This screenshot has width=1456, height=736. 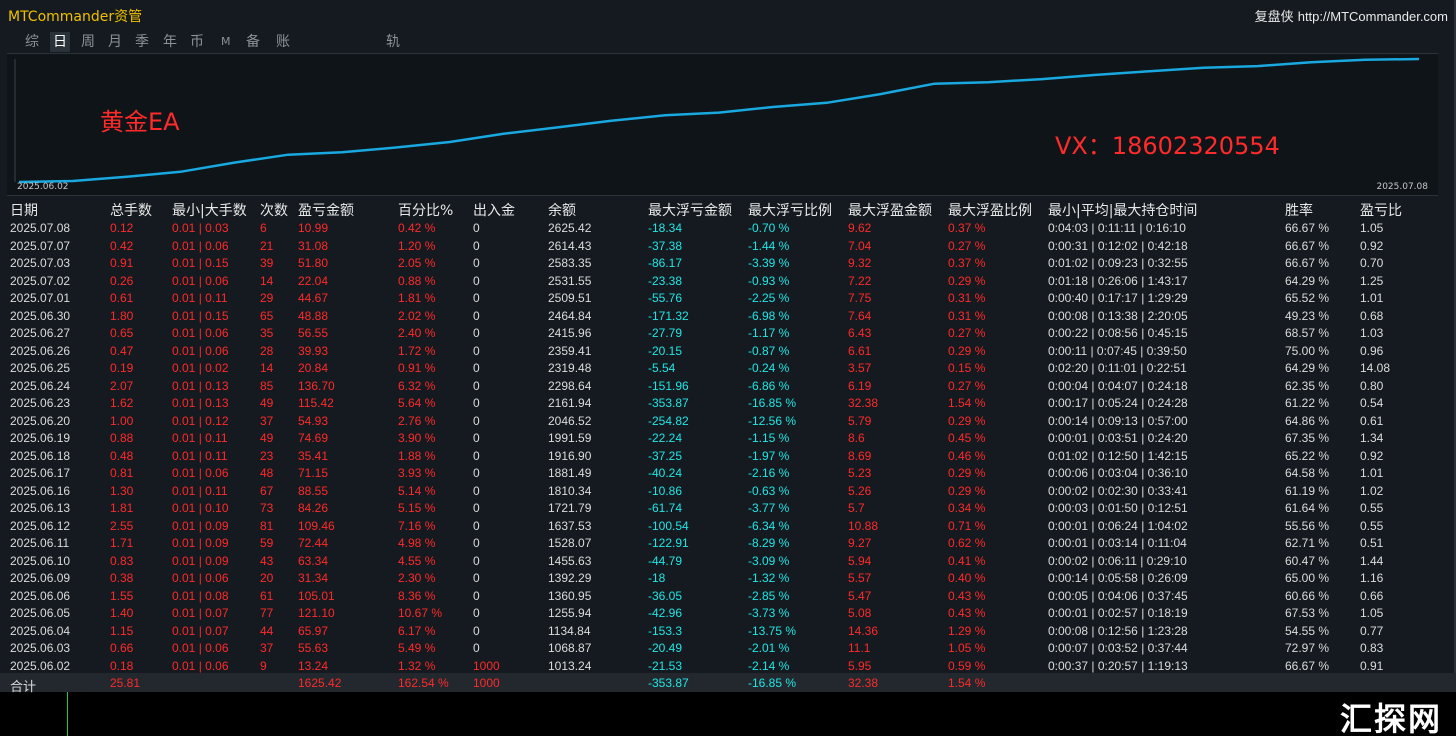 I want to click on cell-minmax: 0.01 | 0.09, so click(x=200, y=525).